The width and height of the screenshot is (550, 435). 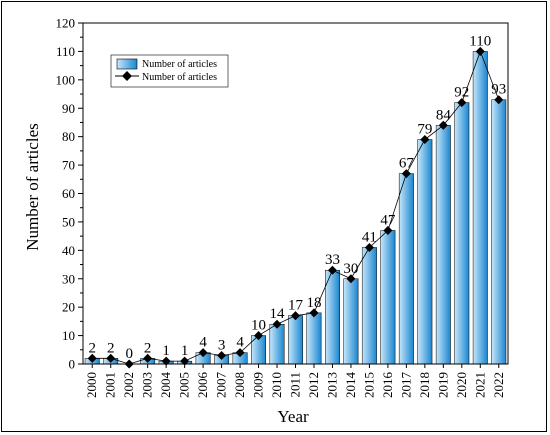 I want to click on y-tick-label: 70, so click(x=68, y=165).